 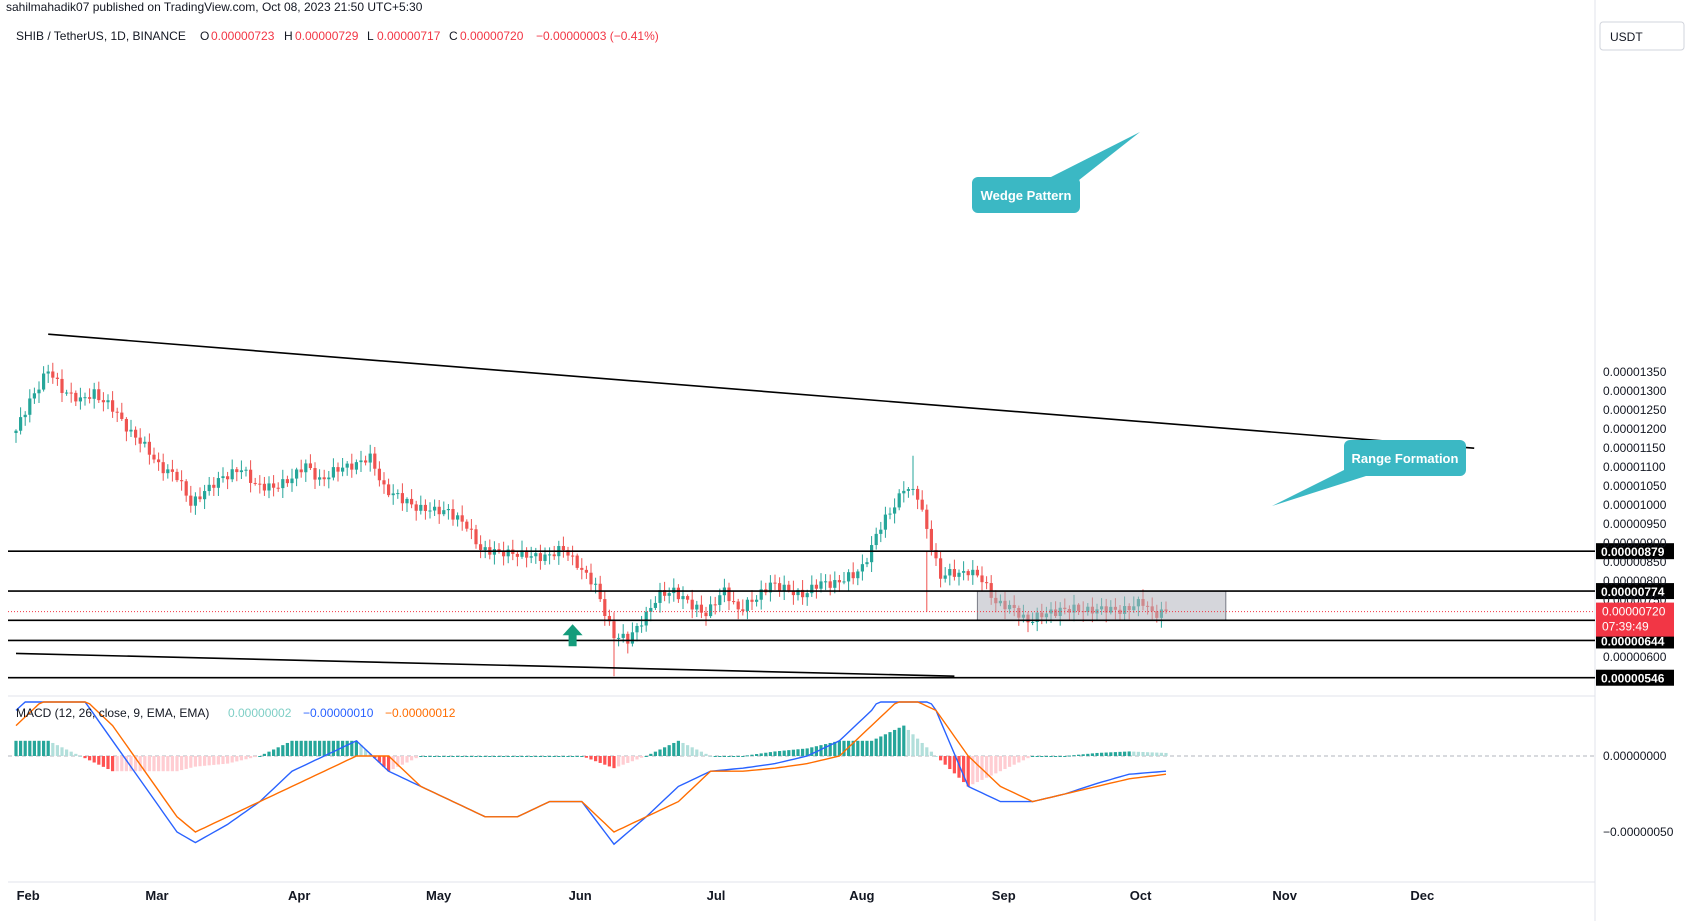 I want to click on range-formation-callout: Range Formation, so click(x=1369, y=473).